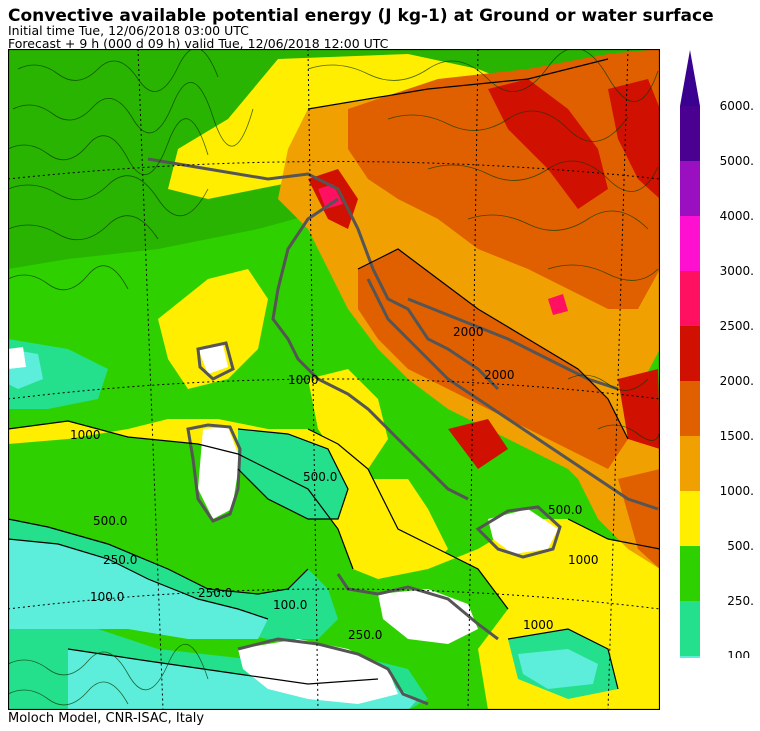 This screenshot has width=760, height=731. I want to click on initial-time: Initial time Tue, 12/06/2018 03:00 UTC, so click(128, 30).